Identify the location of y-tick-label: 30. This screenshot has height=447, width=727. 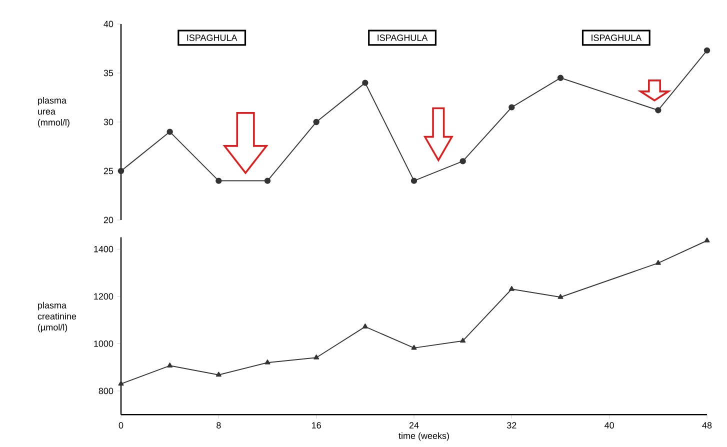
(109, 122).